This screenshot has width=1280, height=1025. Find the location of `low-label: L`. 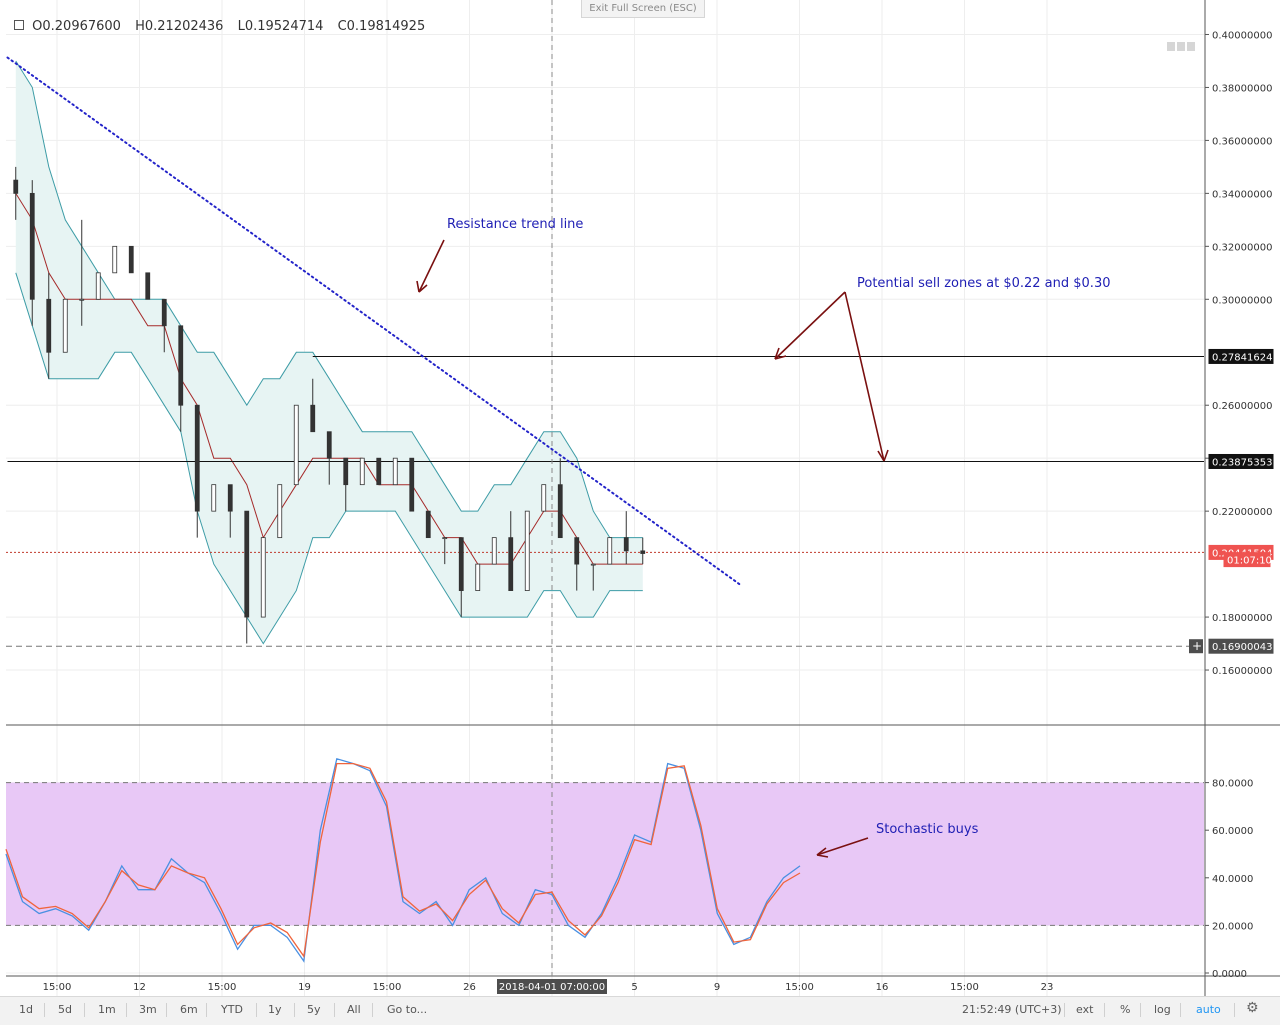

low-label: L is located at coordinates (241, 26).